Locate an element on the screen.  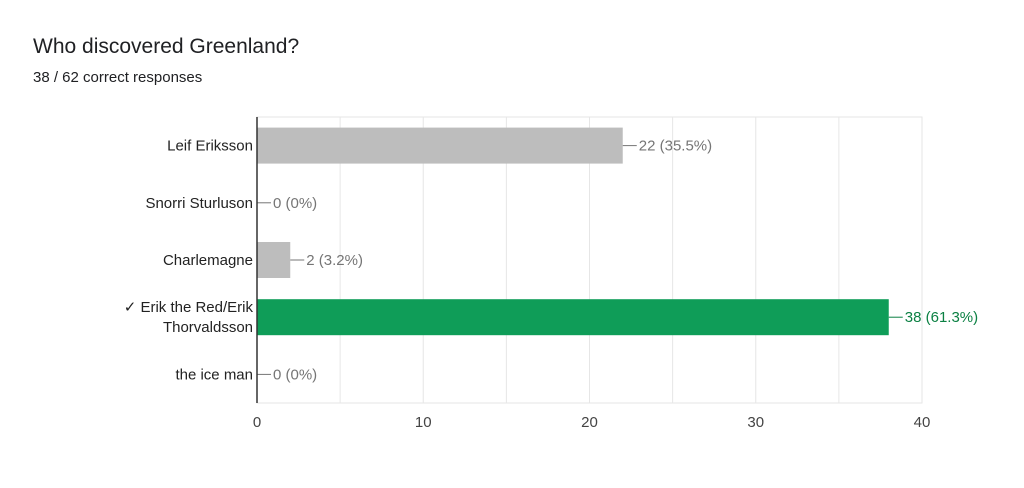
x-tick-label: 40 is located at coordinates (922, 422).